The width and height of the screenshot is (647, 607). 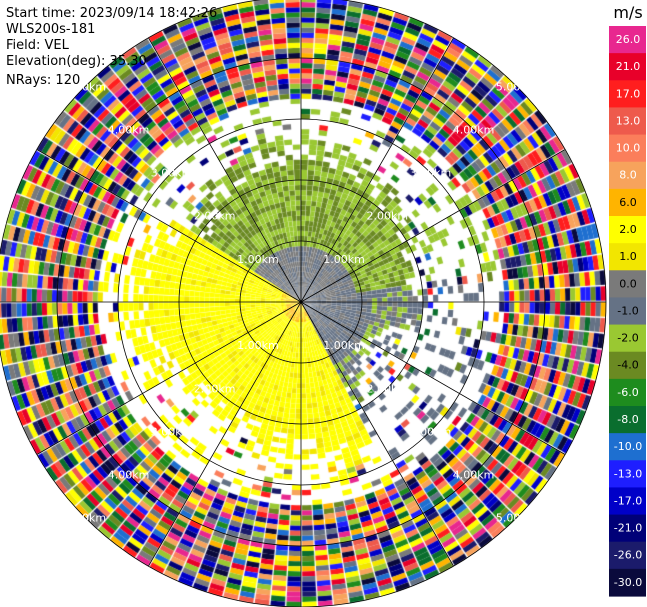 I want to click on colorbar-tick-label: -1.0, so click(x=627, y=310).